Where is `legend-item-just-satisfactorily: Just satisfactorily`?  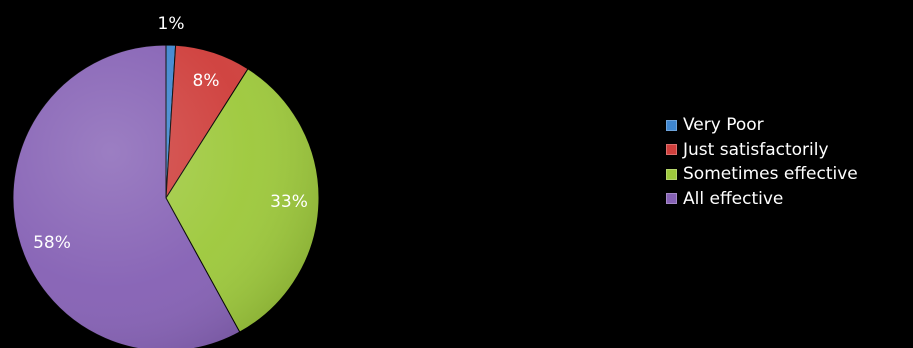
legend-item-just-satisfactorily: Just satisfactorily is located at coordinates (762, 150).